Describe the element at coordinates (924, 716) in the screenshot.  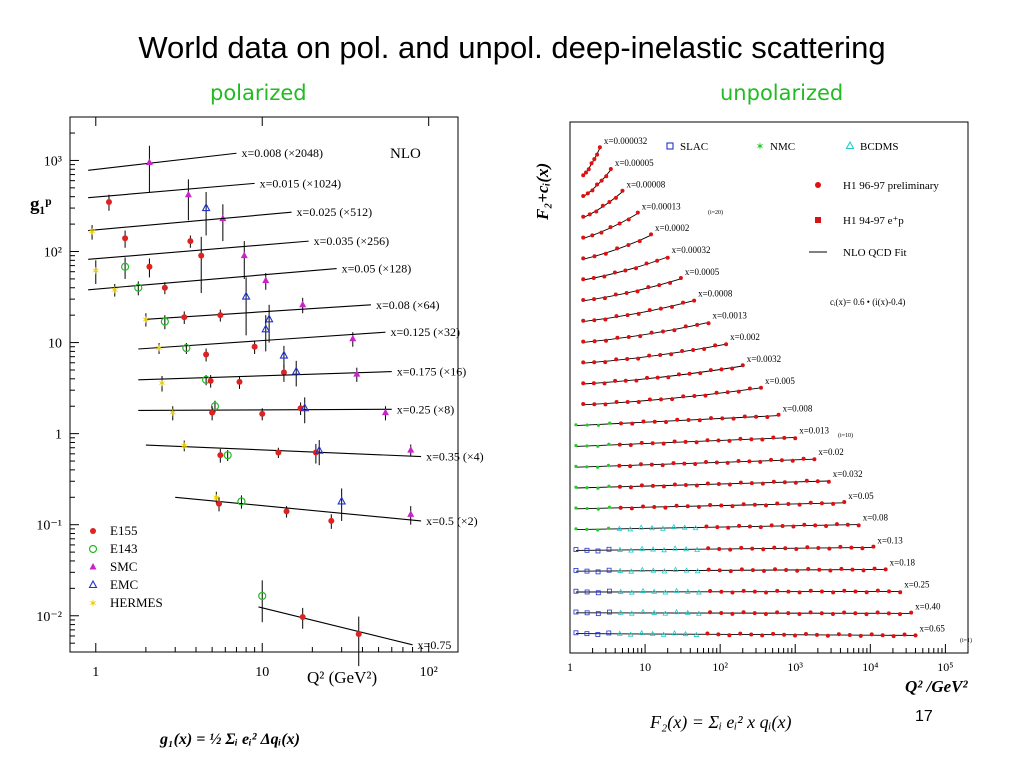
I see `page-number: 17` at that location.